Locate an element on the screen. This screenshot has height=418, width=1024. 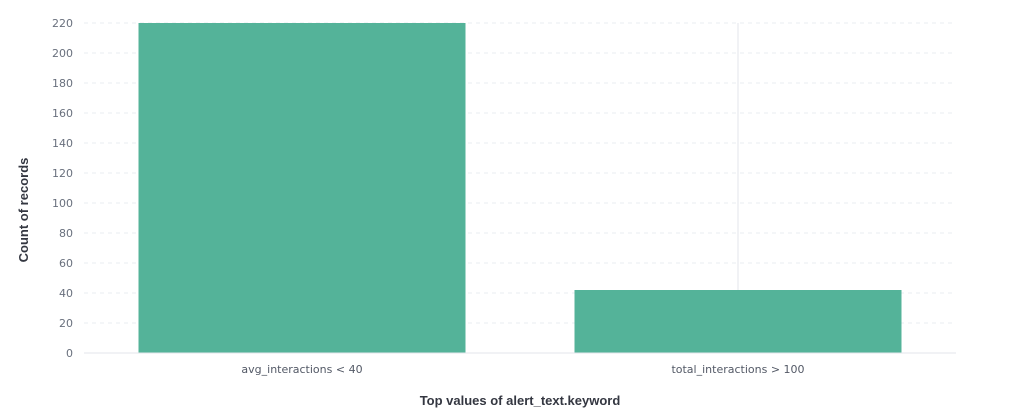
bar is located at coordinates (738, 321).